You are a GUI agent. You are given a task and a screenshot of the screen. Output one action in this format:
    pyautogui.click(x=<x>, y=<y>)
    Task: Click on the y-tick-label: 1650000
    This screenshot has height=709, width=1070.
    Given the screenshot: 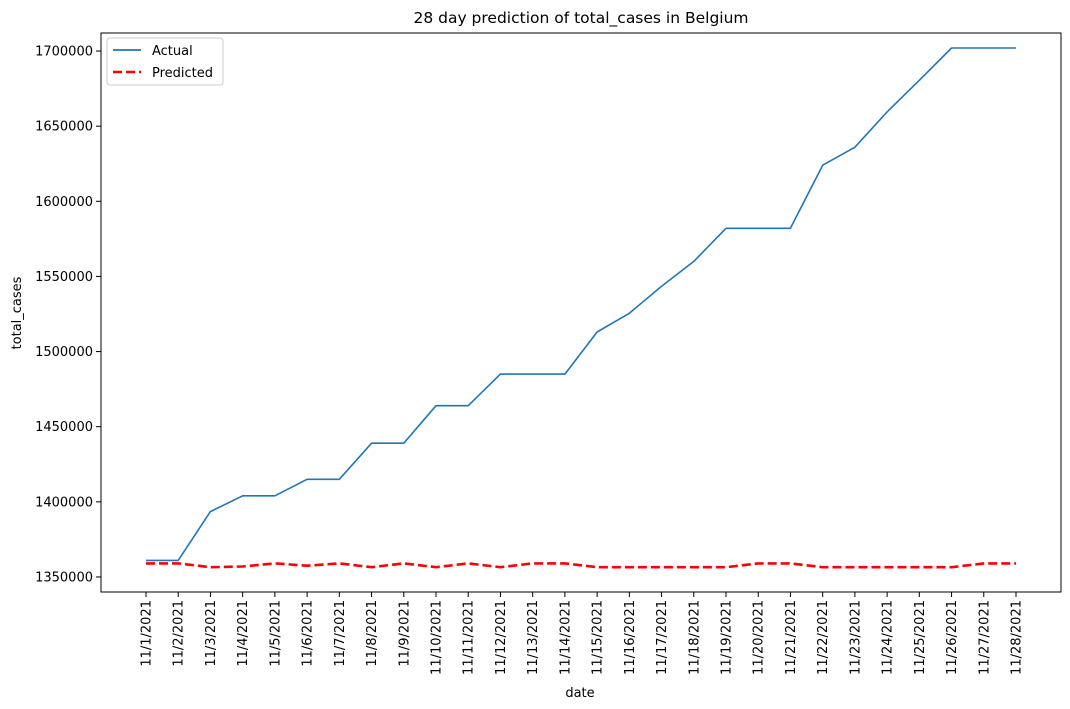 What is the action you would take?
    pyautogui.click(x=64, y=127)
    